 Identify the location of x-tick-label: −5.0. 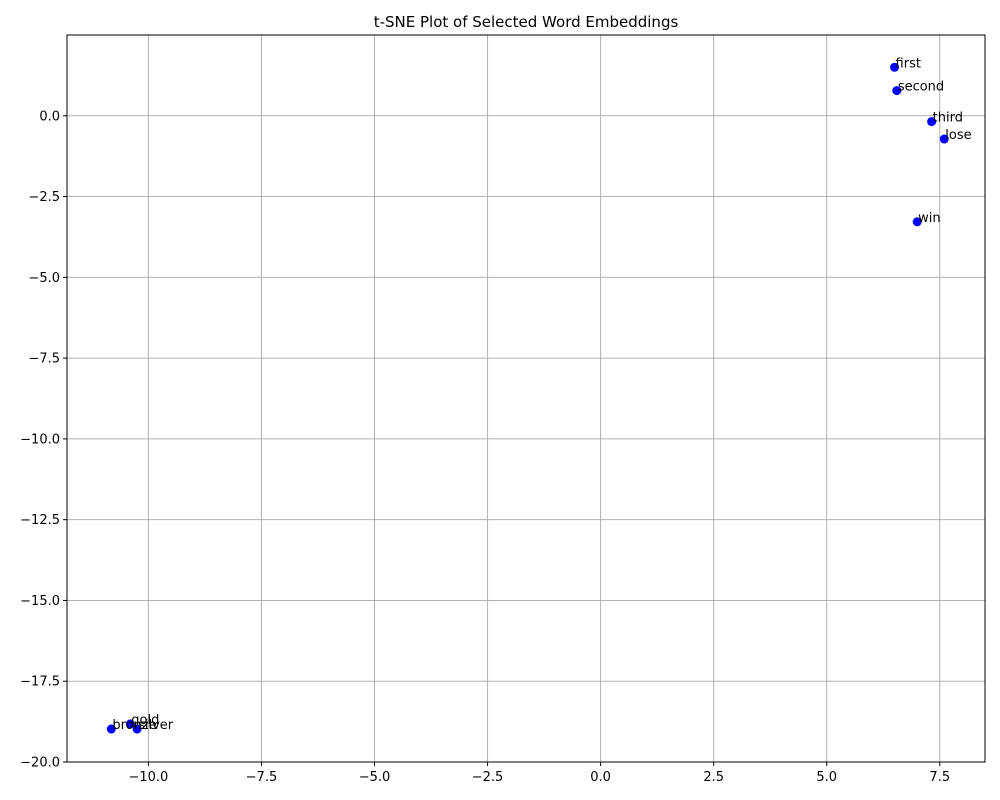
(375, 777).